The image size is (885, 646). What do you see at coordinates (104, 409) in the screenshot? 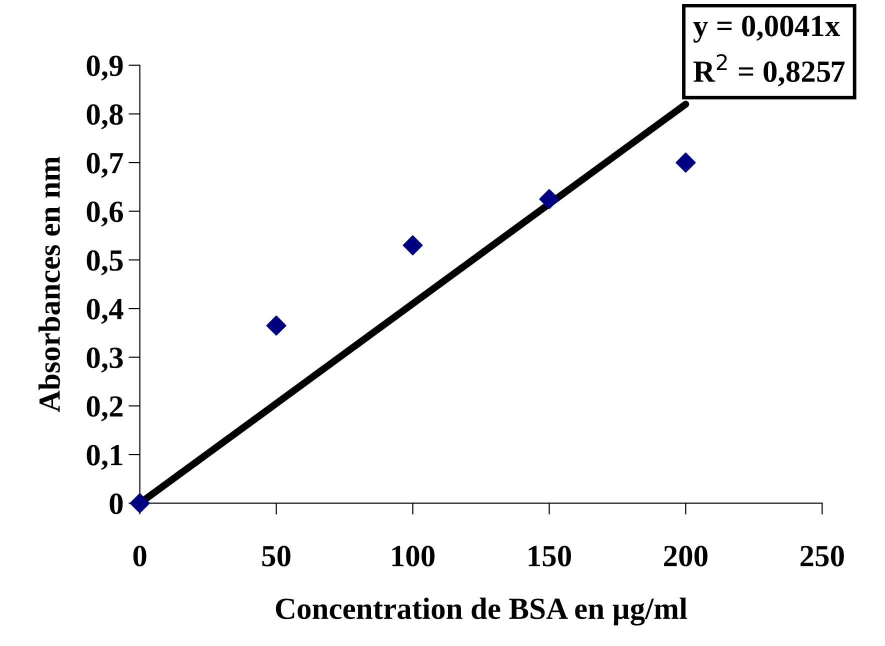
I see `y-tick-label: 0,2` at bounding box center [104, 409].